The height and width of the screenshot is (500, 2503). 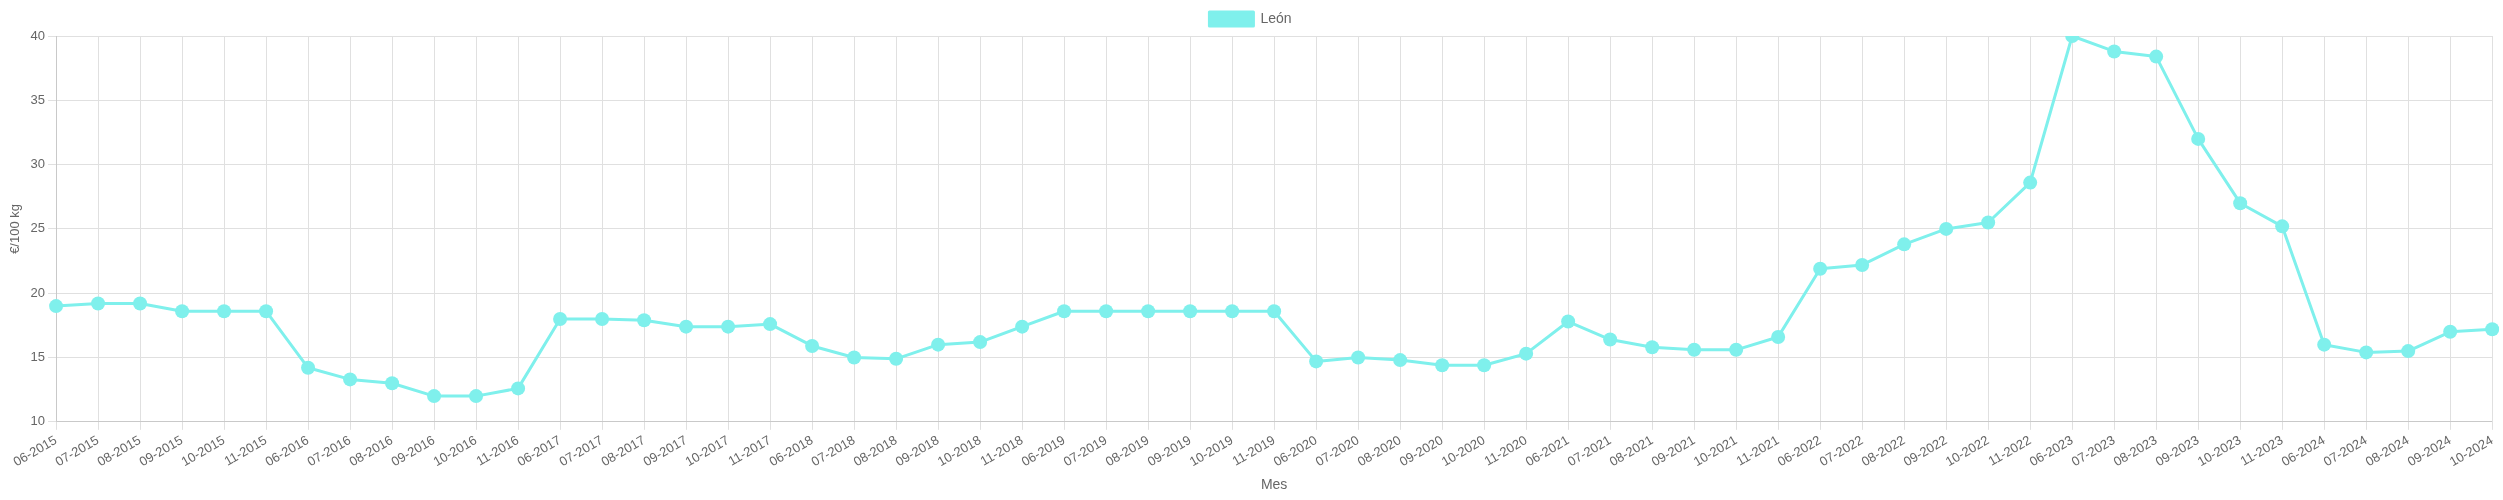 I want to click on y-tick-label: 10, so click(x=38, y=421).